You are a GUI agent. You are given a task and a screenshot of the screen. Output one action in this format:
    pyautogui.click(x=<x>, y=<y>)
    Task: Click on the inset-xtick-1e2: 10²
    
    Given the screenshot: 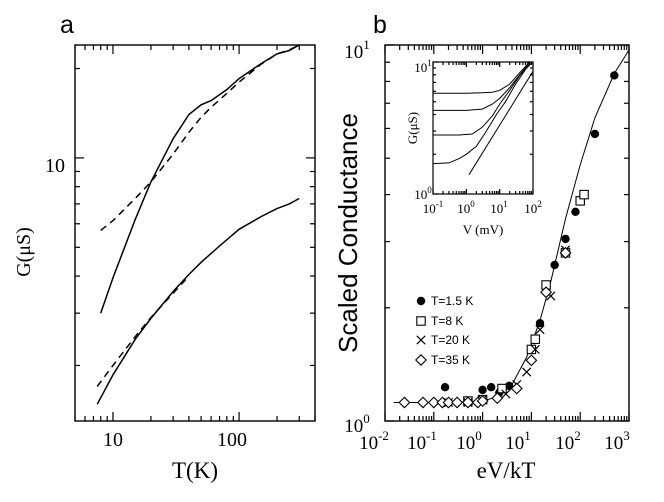 What is the action you would take?
    pyautogui.click(x=533, y=207)
    